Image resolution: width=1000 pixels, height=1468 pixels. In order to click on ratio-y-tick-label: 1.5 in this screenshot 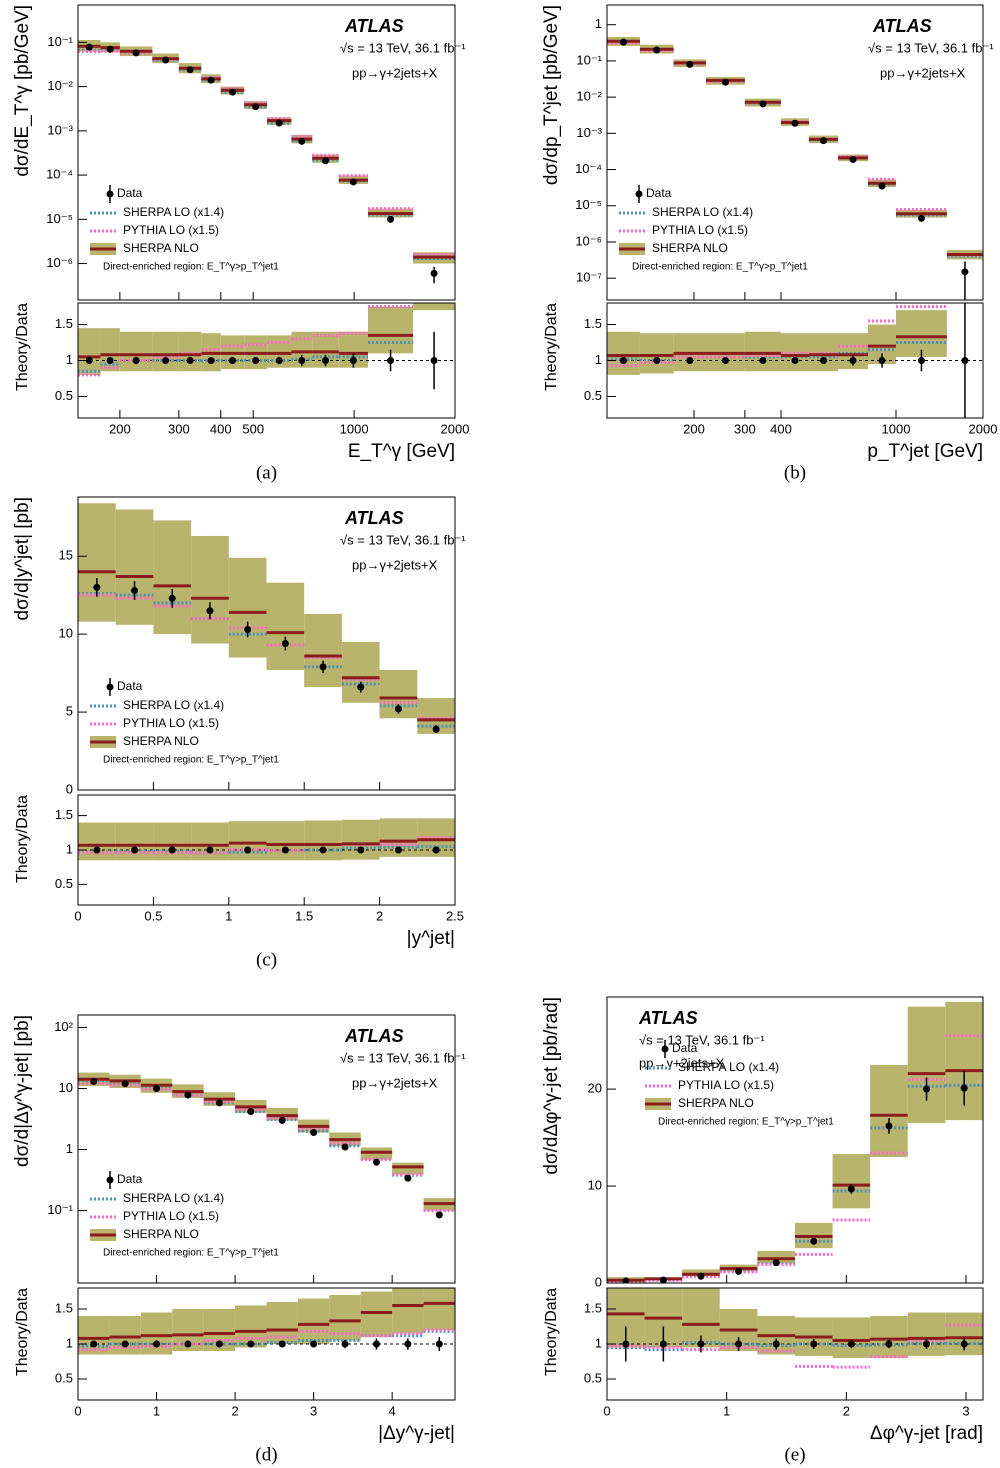, I will do `click(593, 323)`.